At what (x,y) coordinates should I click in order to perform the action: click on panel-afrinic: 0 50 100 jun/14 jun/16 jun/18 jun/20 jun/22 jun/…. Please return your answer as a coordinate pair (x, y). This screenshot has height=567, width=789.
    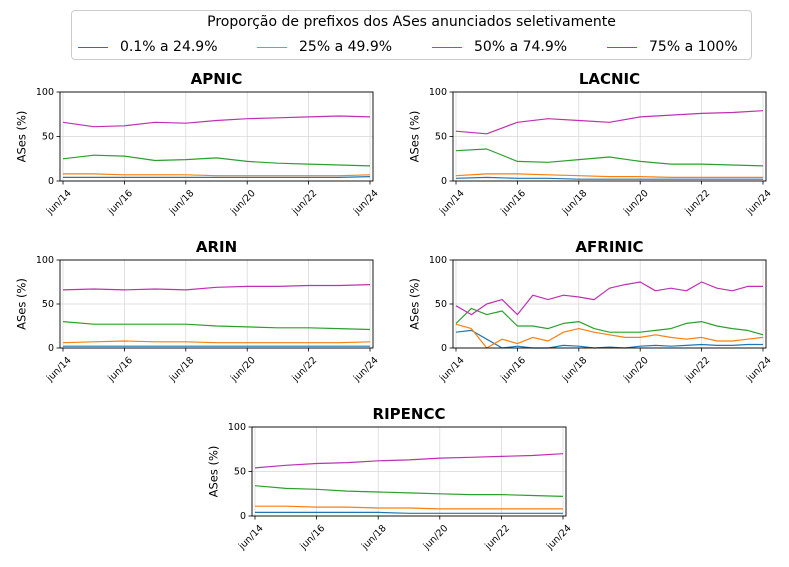
    Looking at the image, I should click on (591, 311).